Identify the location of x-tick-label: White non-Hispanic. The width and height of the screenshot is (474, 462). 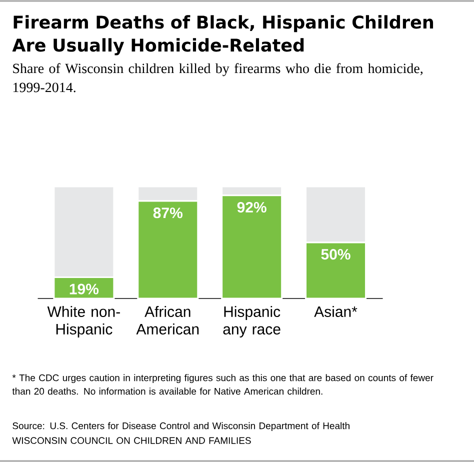
(83, 322).